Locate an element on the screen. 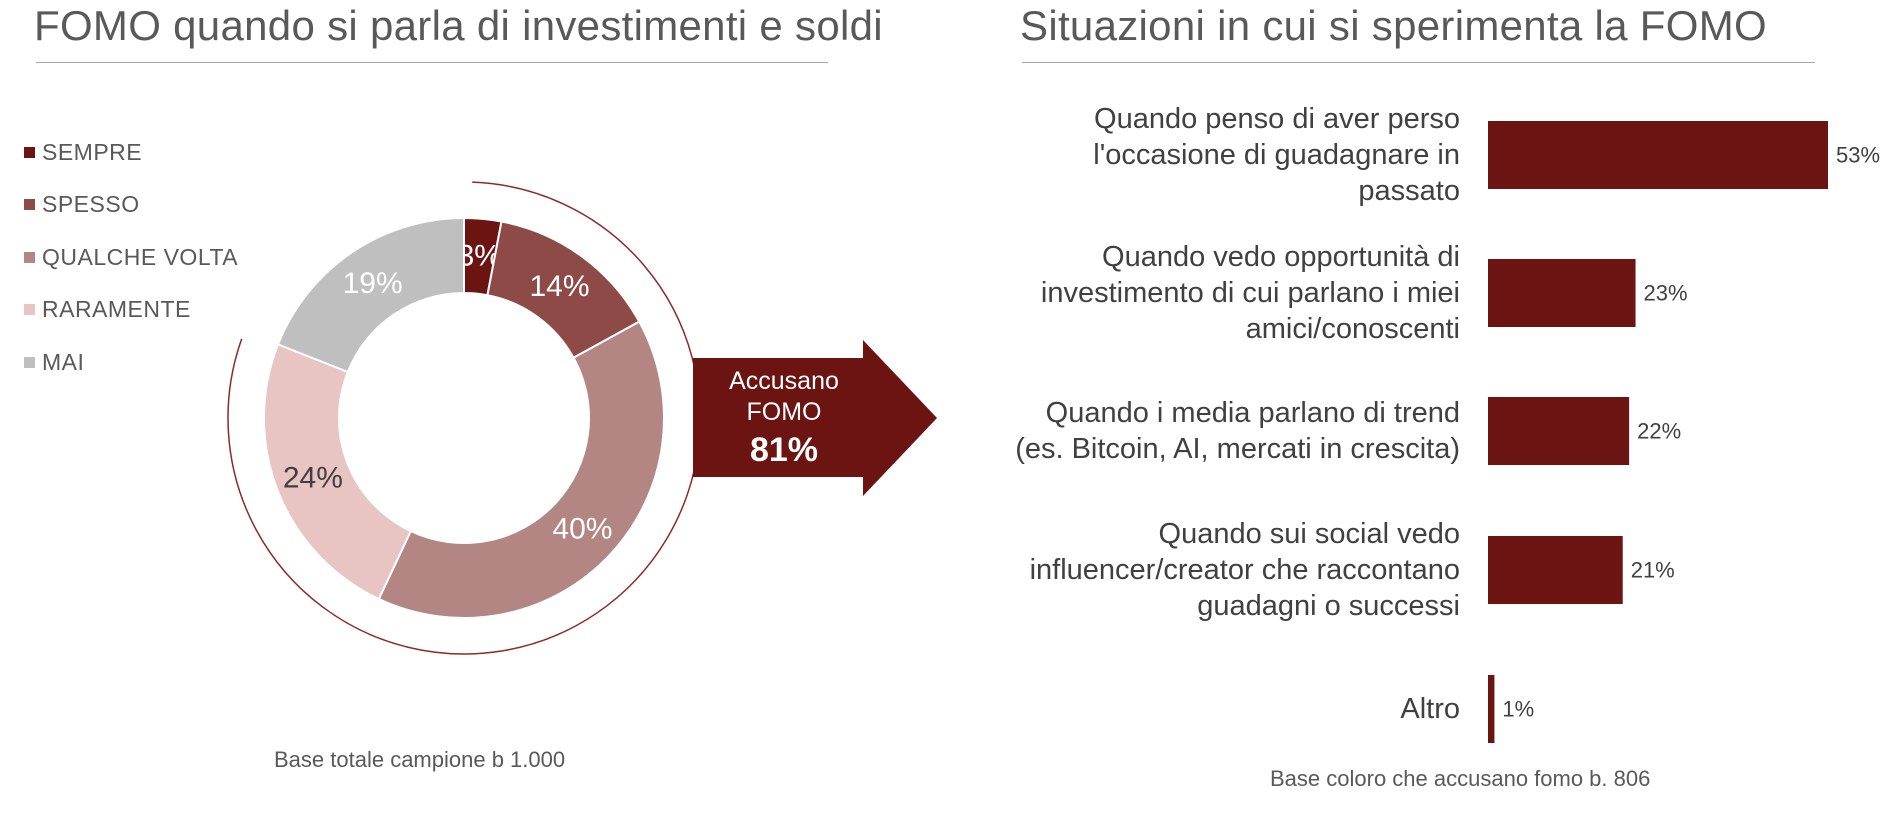 The height and width of the screenshot is (836, 1890). bar-category-line: Altro is located at coordinates (1430, 709).